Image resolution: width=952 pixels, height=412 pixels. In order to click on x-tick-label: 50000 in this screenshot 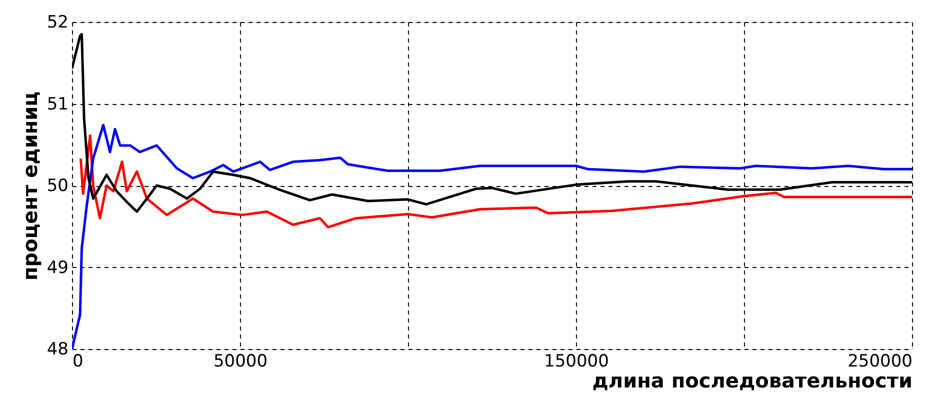, I will do `click(240, 362)`.